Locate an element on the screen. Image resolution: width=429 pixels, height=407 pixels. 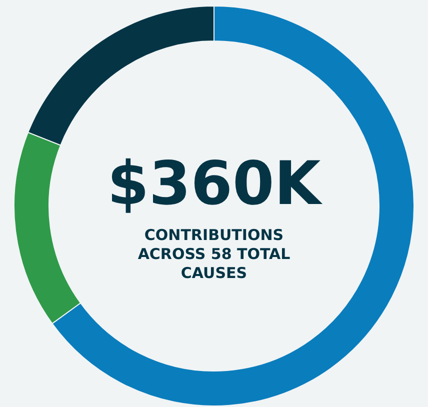
text: CONTRIBUTIONS ACROSS 58 TOTAL CAUSES is located at coordinates (214, 254).